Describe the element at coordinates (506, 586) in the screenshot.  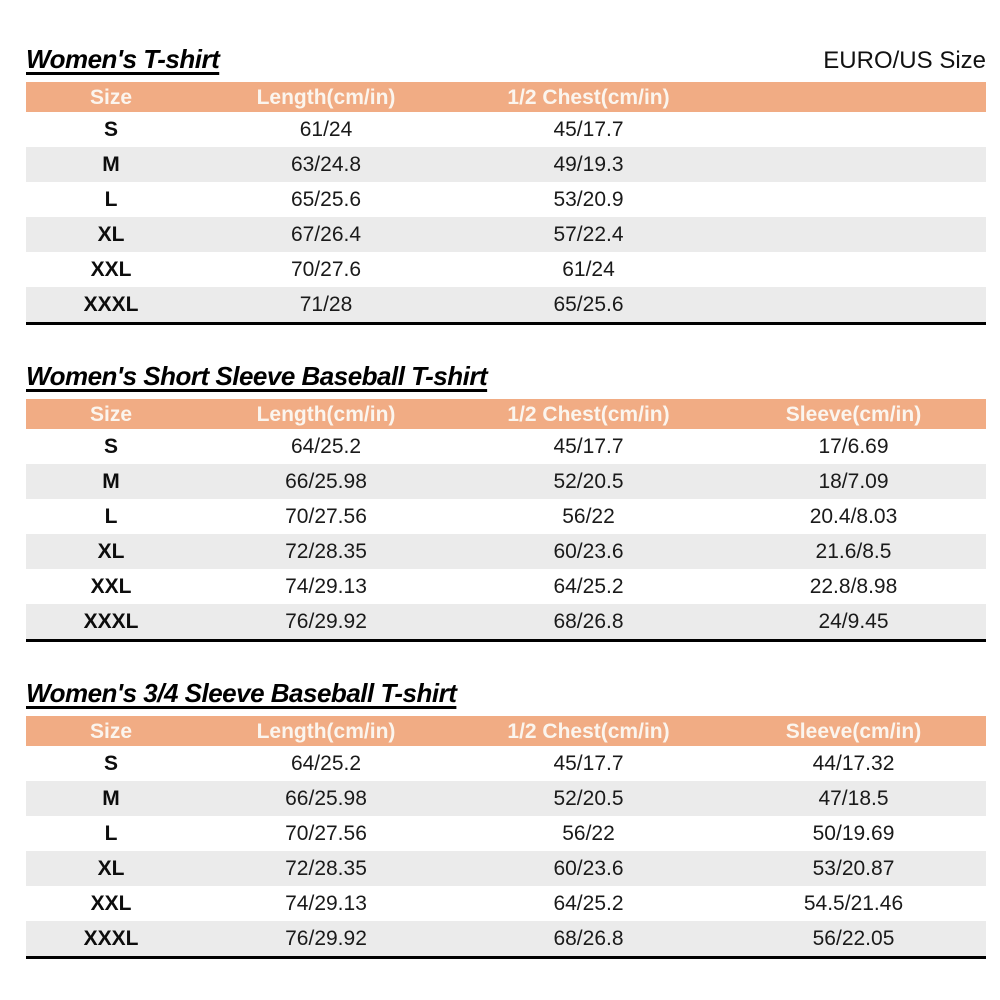
I see `table-row: XXL 74/29.13 64/25.2 22.8/8.98` at that location.